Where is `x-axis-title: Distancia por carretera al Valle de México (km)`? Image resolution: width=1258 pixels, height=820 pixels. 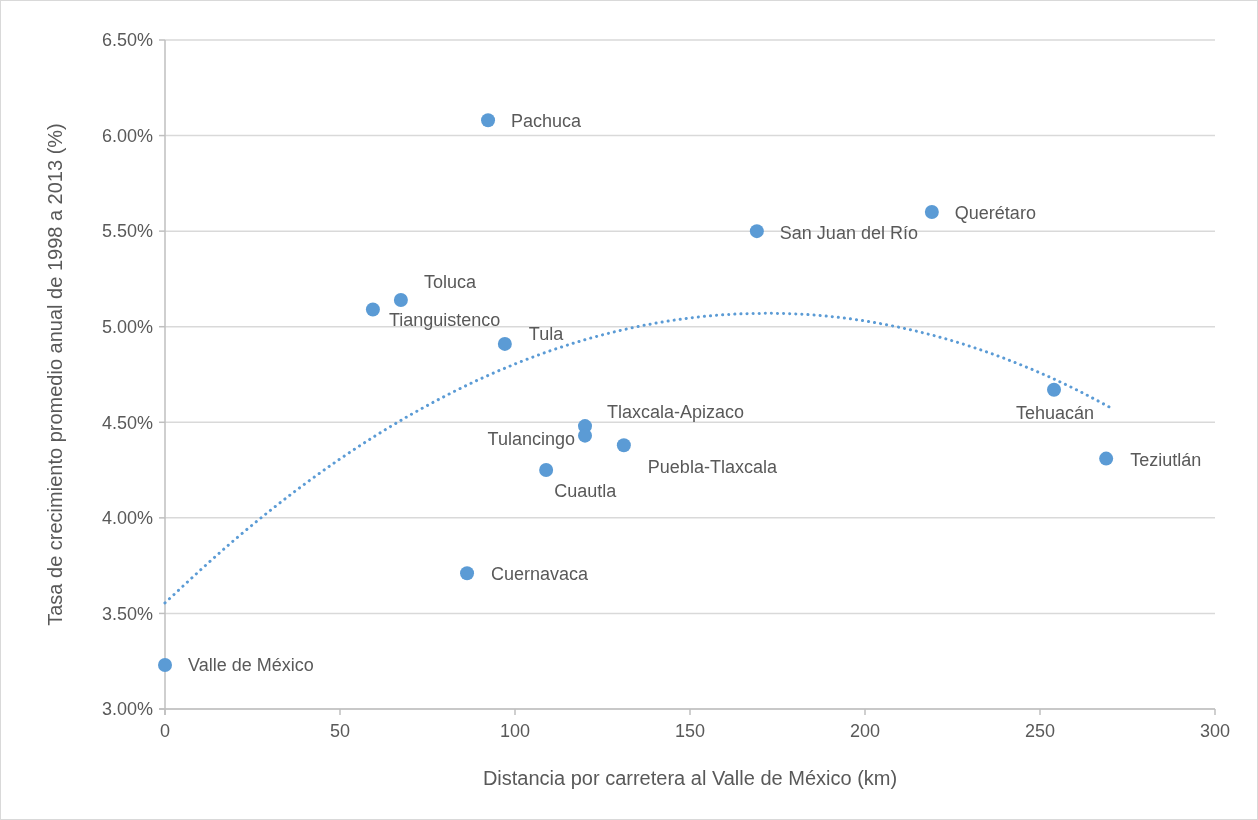
x-axis-title: Distancia por carretera al Valle de México (km) is located at coordinates (690, 778).